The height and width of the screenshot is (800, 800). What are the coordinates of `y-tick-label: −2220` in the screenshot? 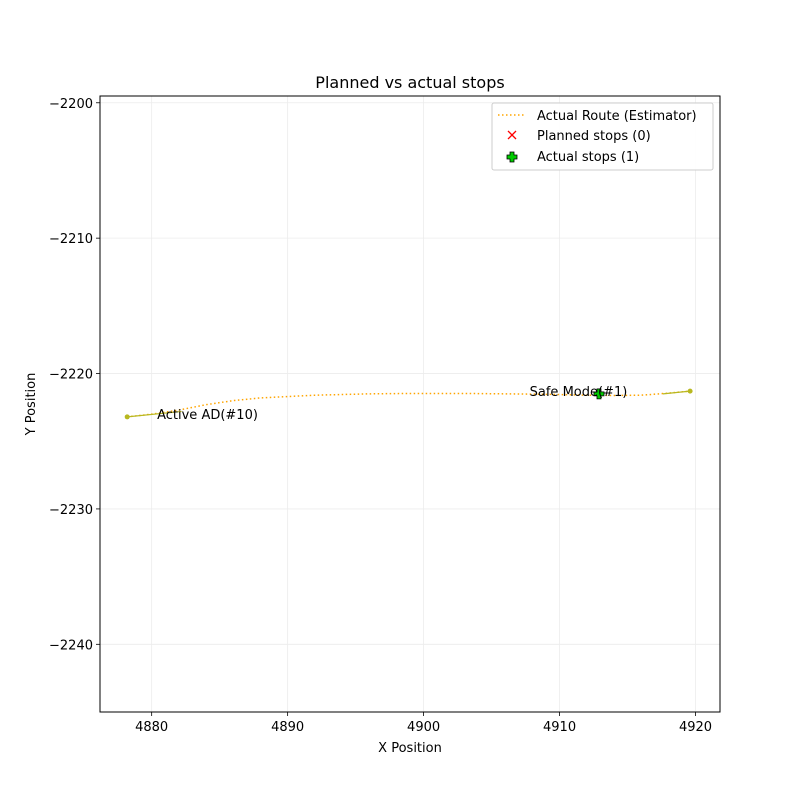 It's located at (71, 375).